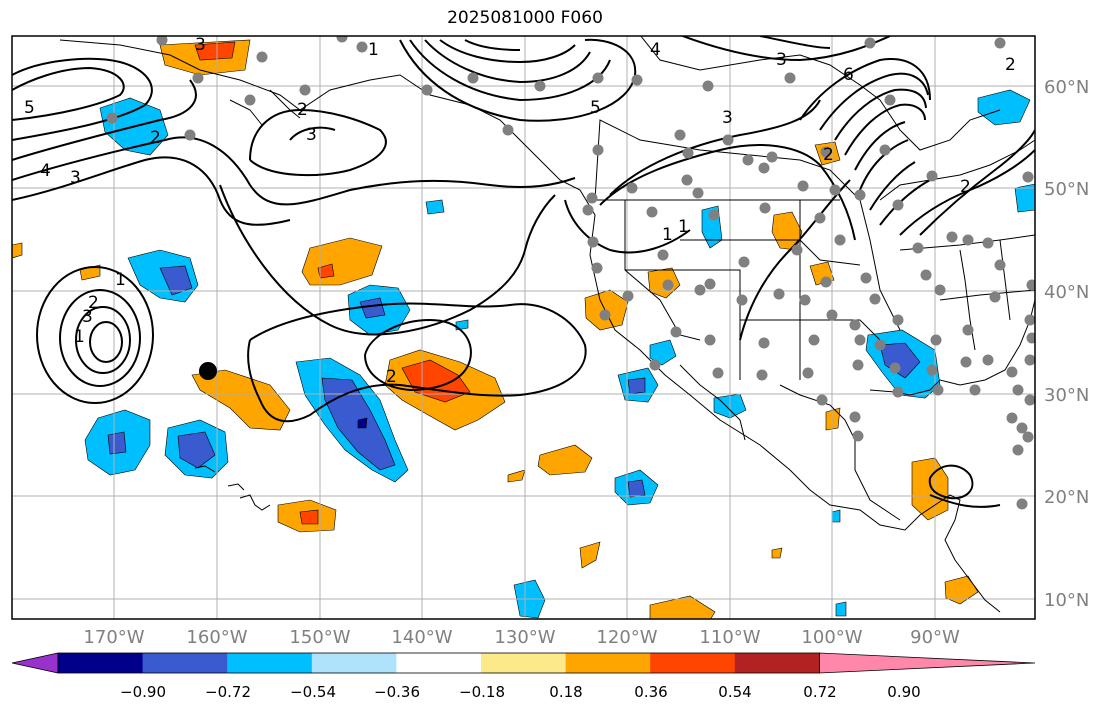 The image size is (1105, 712). Describe the element at coordinates (903, 692) in the screenshot. I see `colorbar-label: 0.90` at that location.